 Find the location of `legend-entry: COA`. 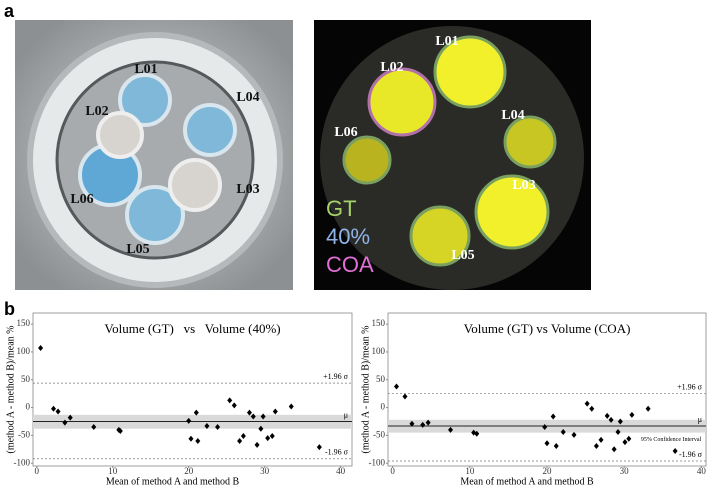

legend-entry: COA is located at coordinates (350, 264).